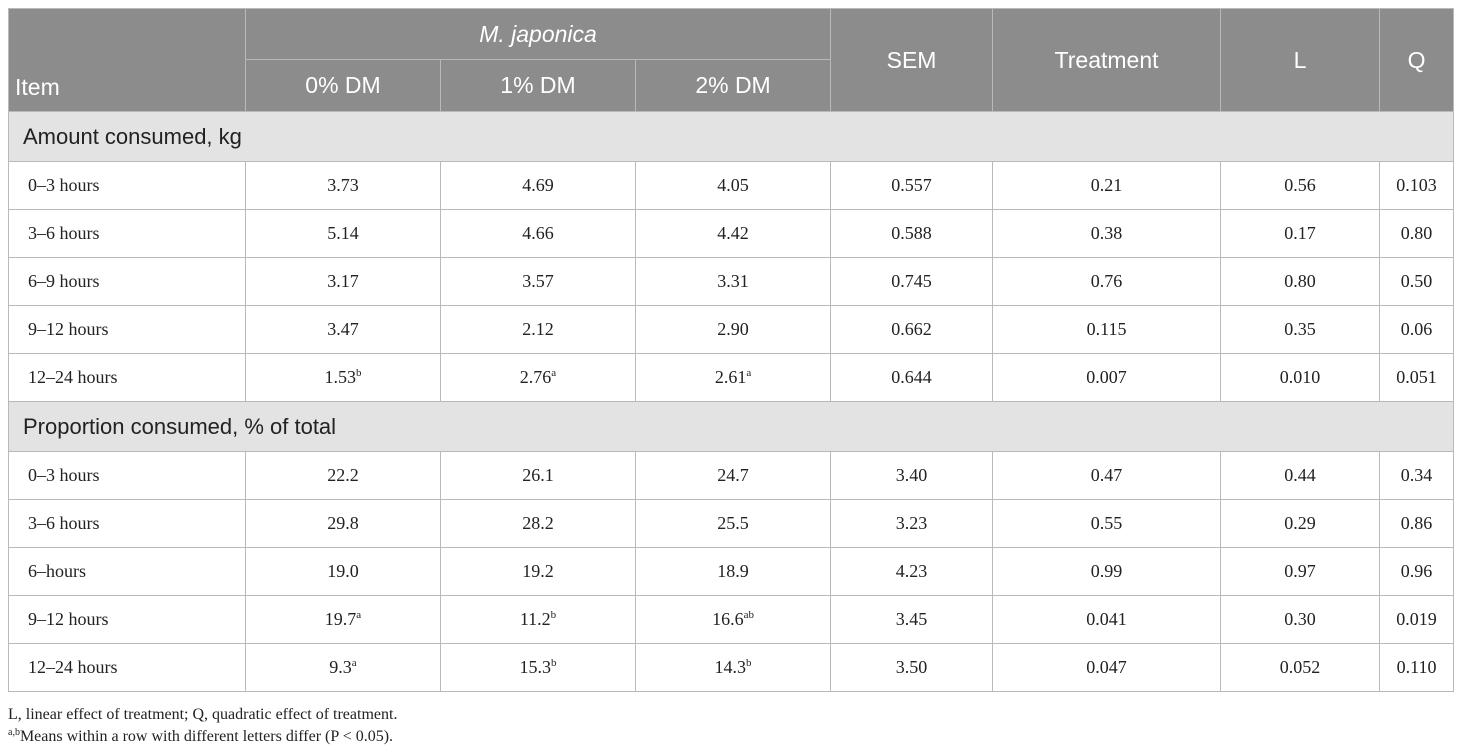 This screenshot has height=755, width=1460. Describe the element at coordinates (127, 329) in the screenshot. I see `row-label: 9–12 hours` at that location.